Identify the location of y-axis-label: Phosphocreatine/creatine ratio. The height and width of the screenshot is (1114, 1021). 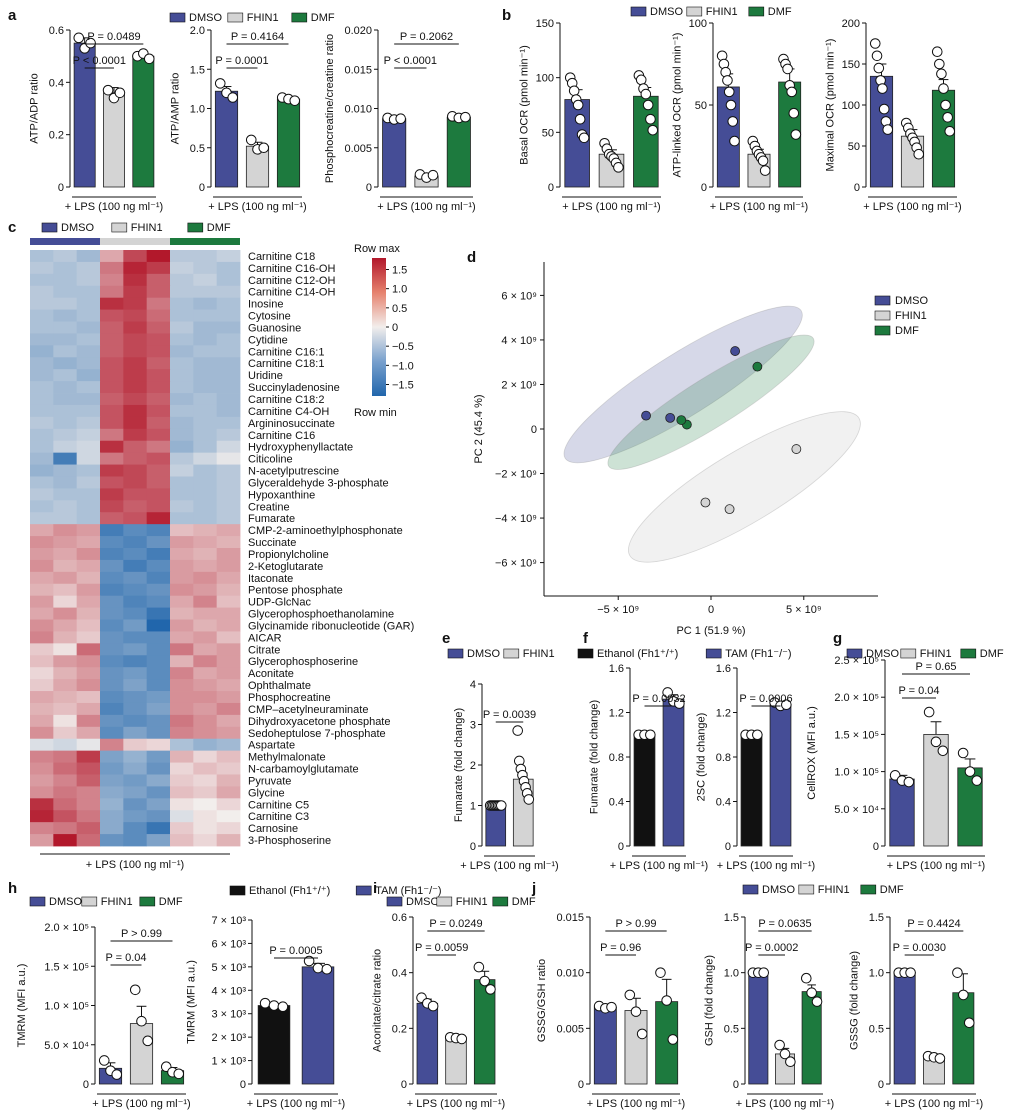
(330, 108).